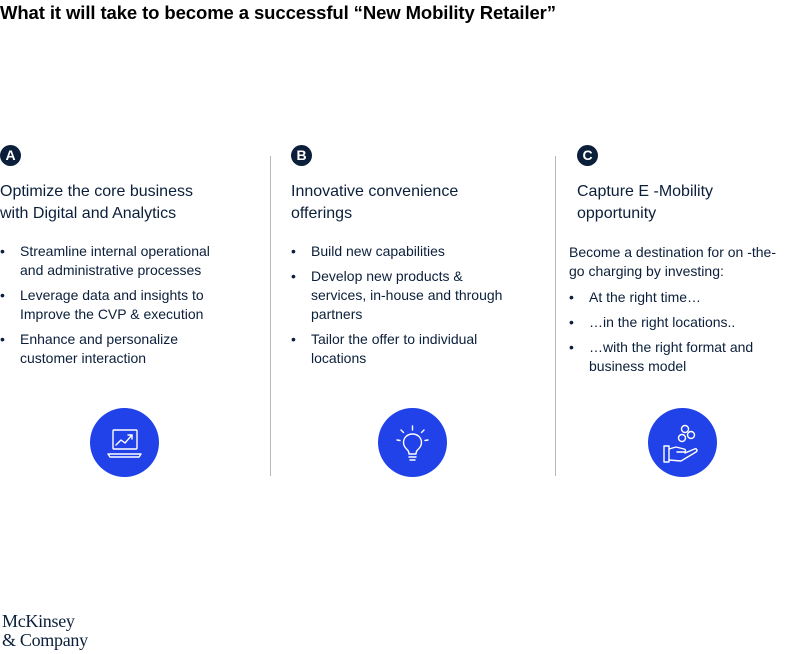 The height and width of the screenshot is (654, 800). I want to click on list-item-line: …in the right locations.., so click(662, 322).